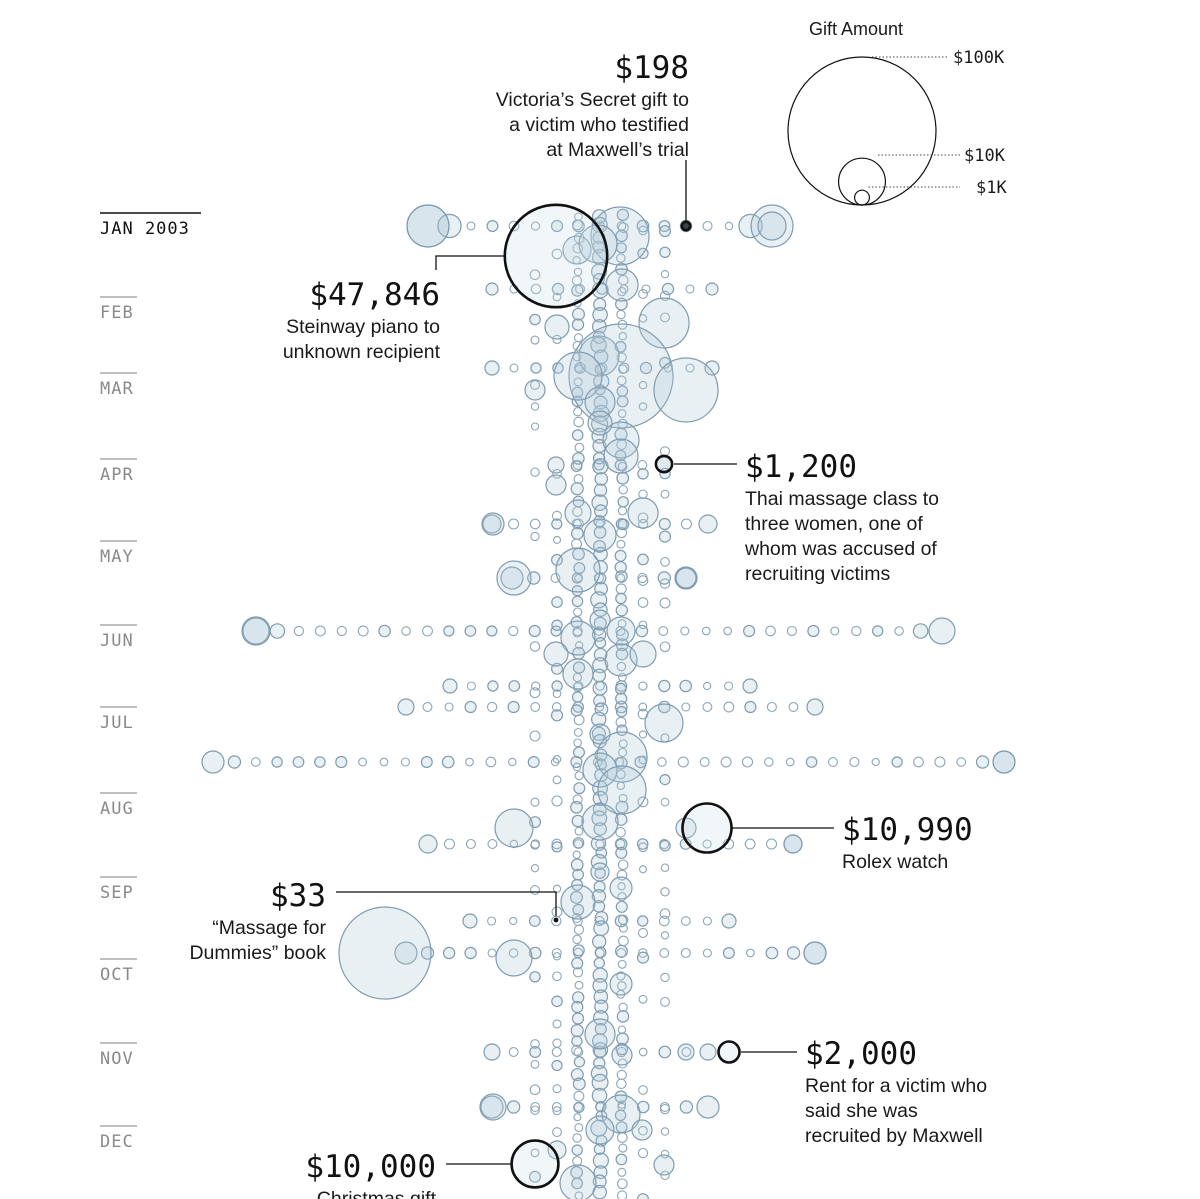 This screenshot has width=1200, height=1199. Describe the element at coordinates (117, 893) in the screenshot. I see `month-label: SEP` at that location.